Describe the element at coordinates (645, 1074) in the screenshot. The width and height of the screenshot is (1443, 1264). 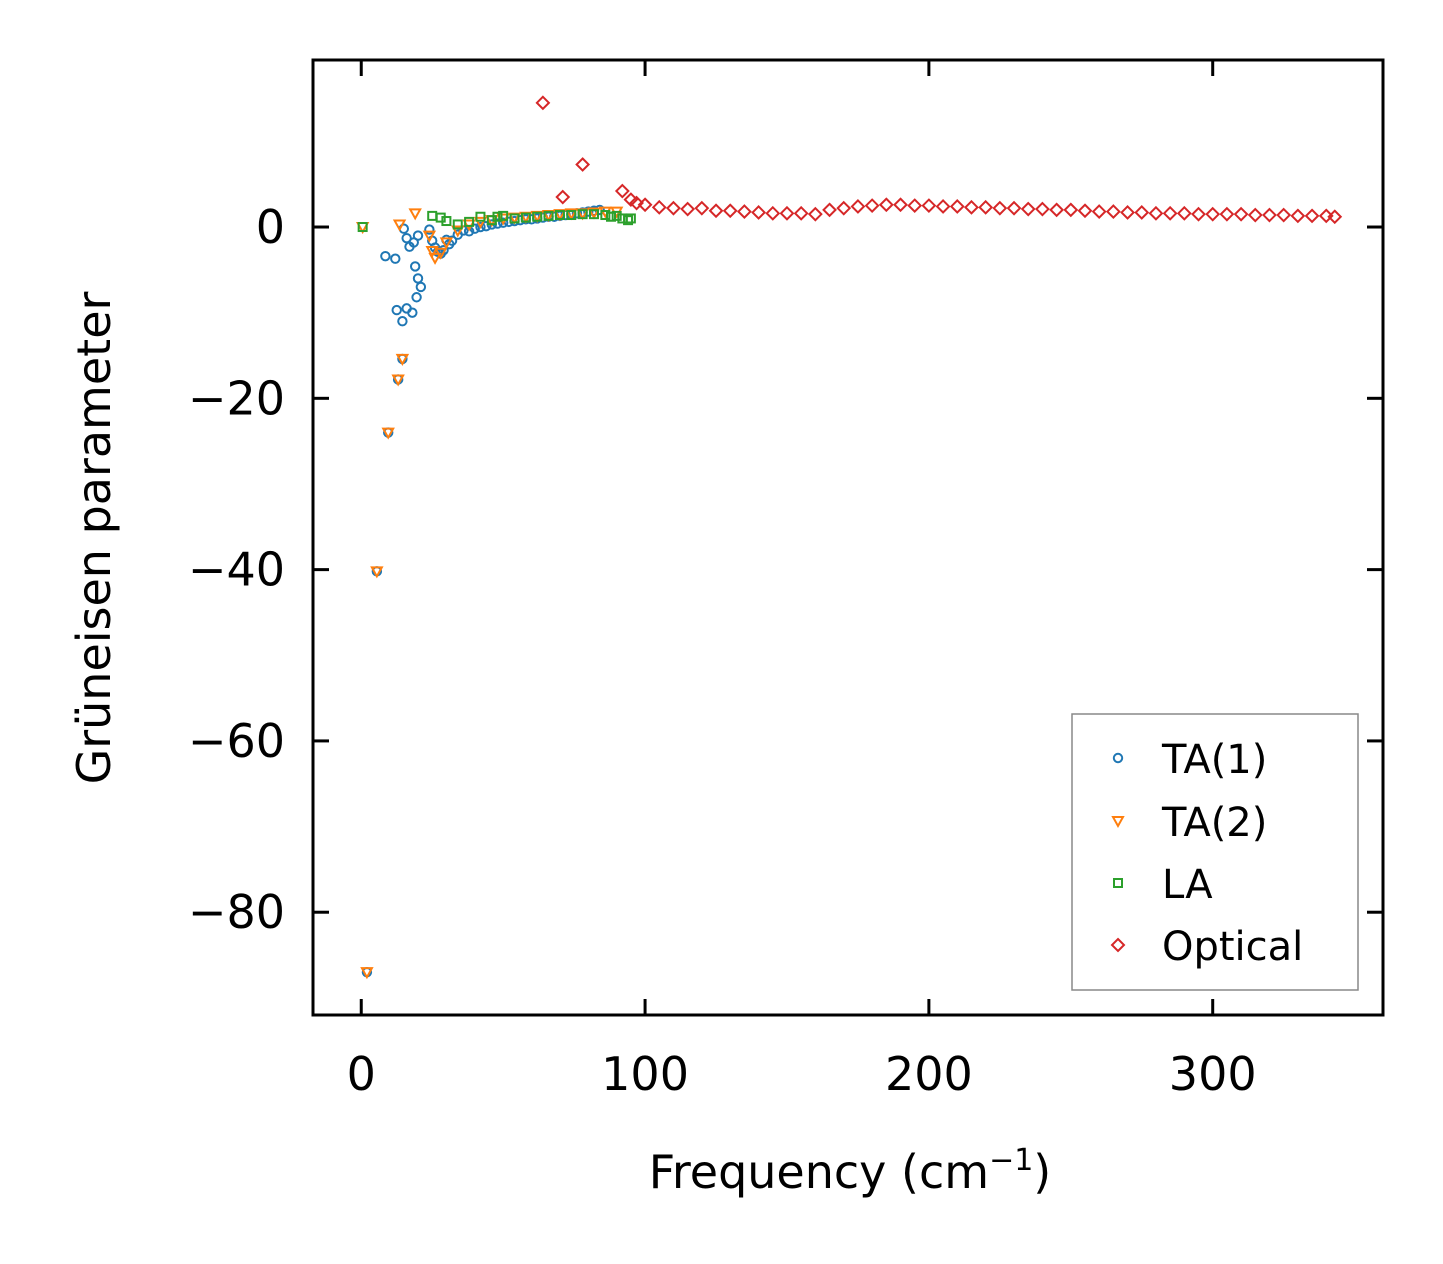
I see `x-tick-label: 100` at that location.